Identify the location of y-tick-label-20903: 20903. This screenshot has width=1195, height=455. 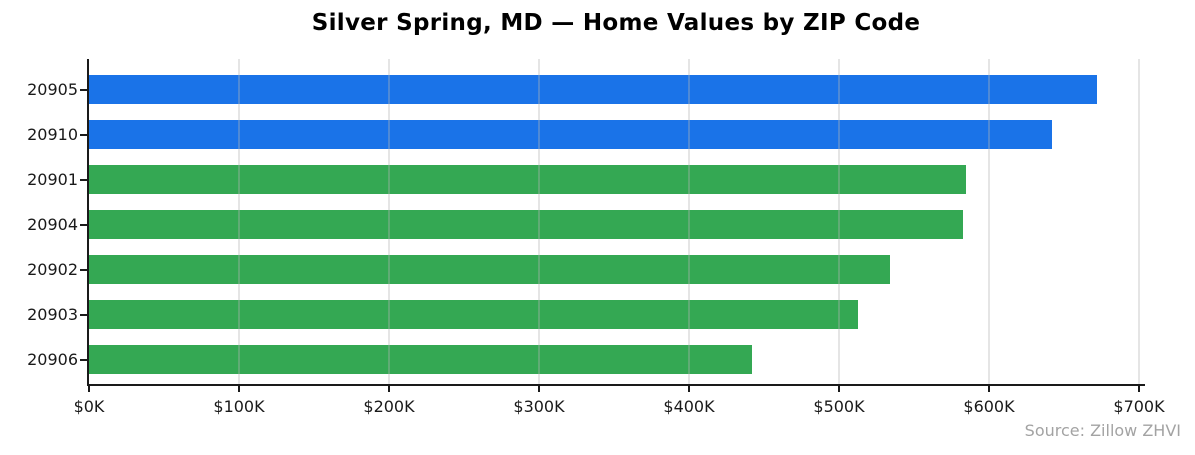
(52, 314).